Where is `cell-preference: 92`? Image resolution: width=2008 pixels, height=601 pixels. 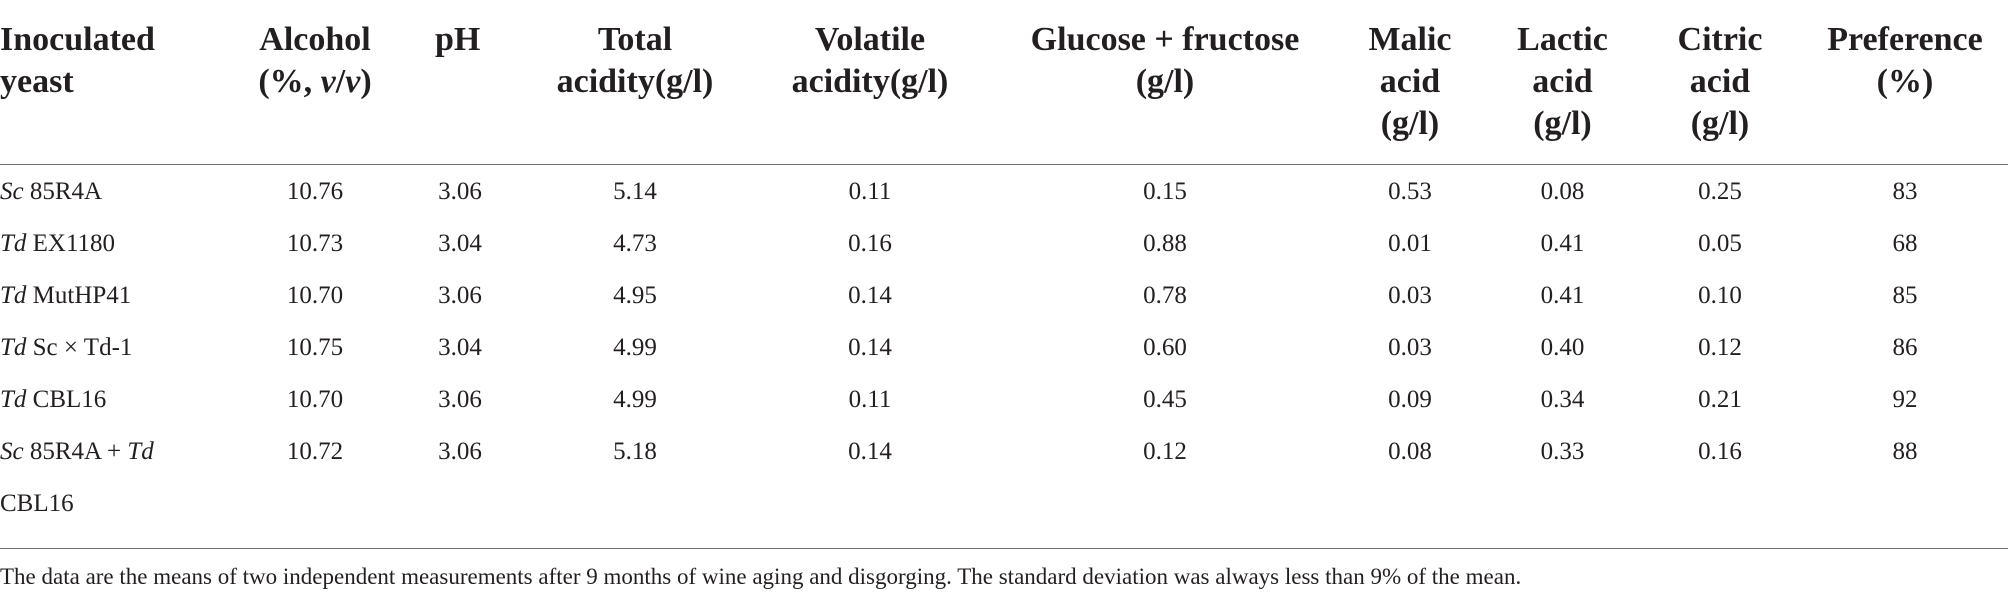 cell-preference: 92 is located at coordinates (1905, 399).